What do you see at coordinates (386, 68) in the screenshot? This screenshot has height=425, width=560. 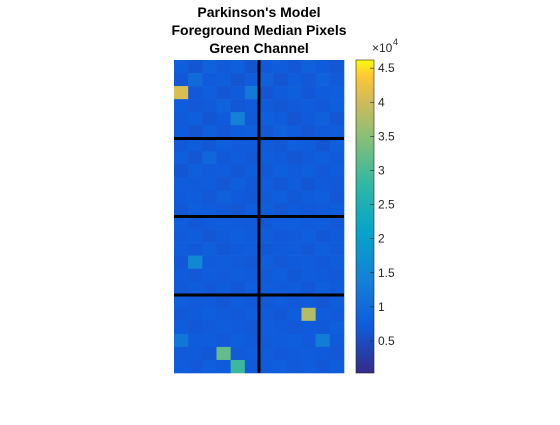 I see `colorbar-tick-label: 4.5` at bounding box center [386, 68].